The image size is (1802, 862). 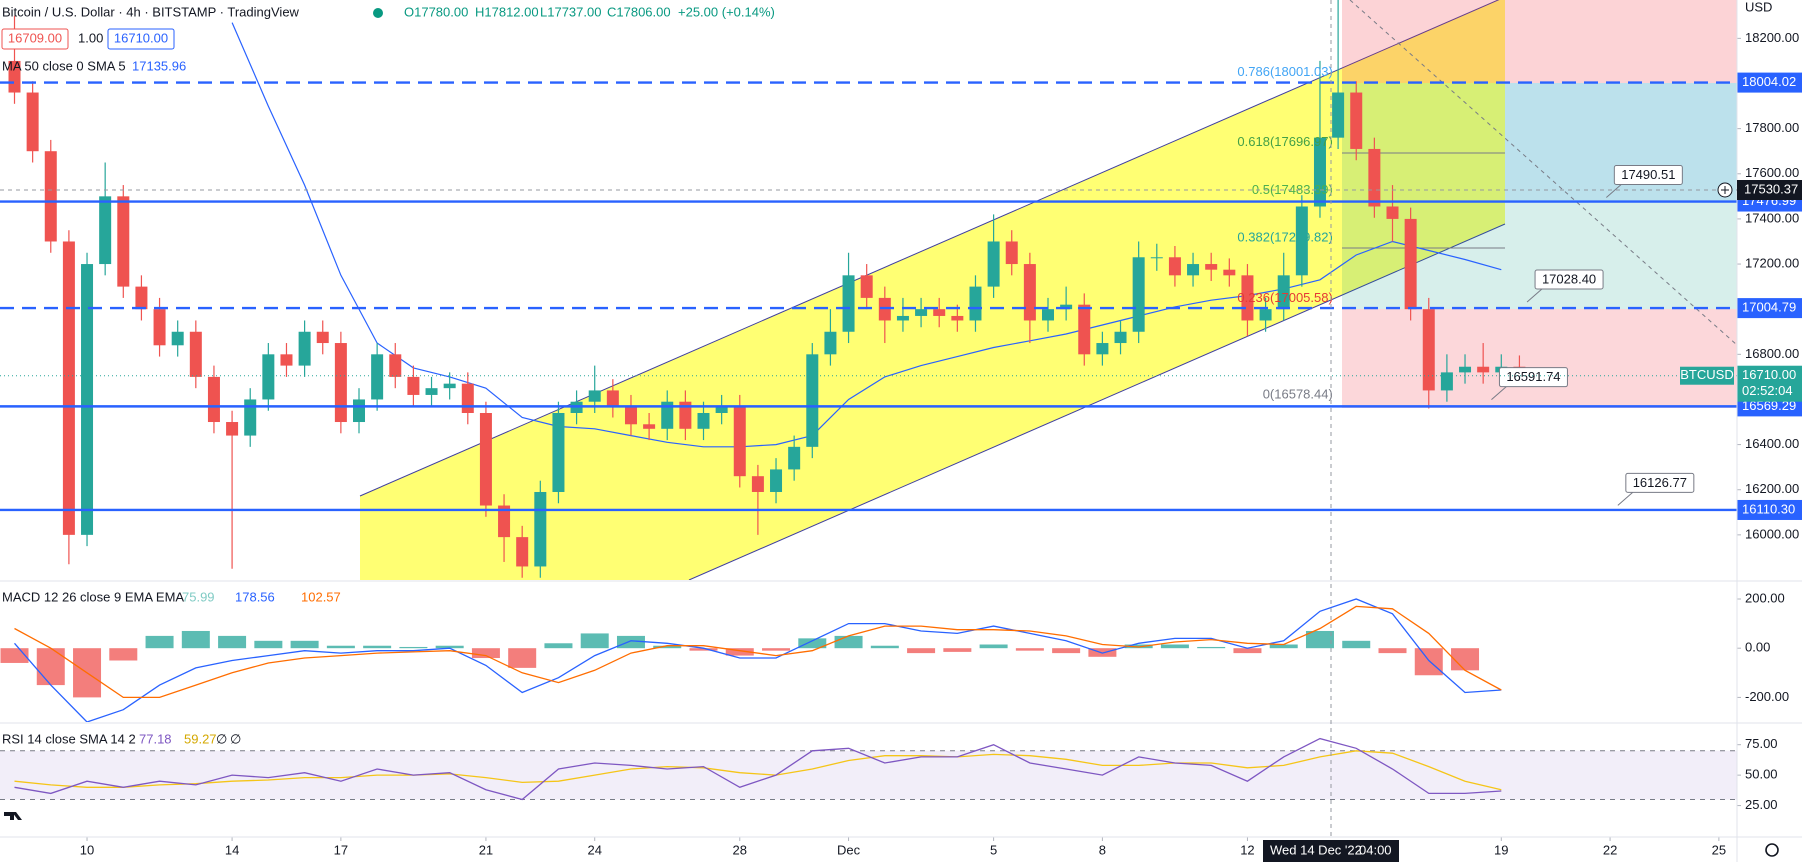 I want to click on macd-plot, so click(x=751, y=660).